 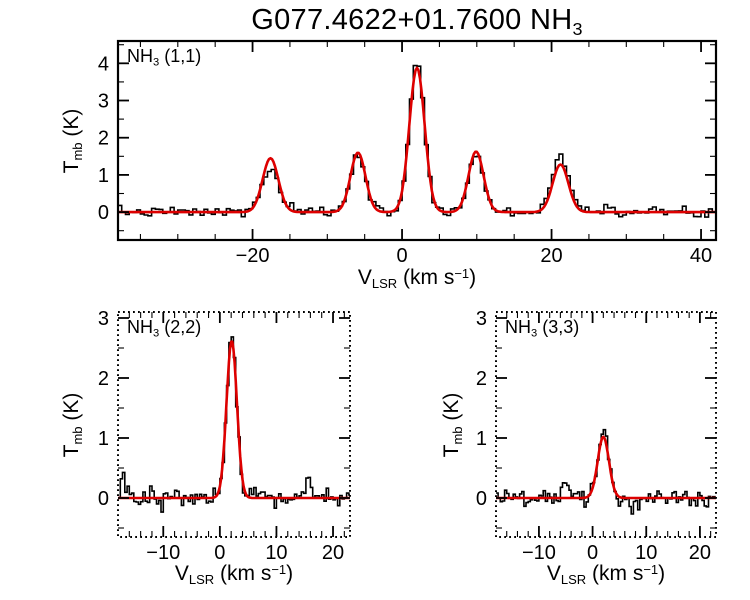 I want to click on panel-label-nh3-22: NH3 (2,2), so click(x=164, y=328).